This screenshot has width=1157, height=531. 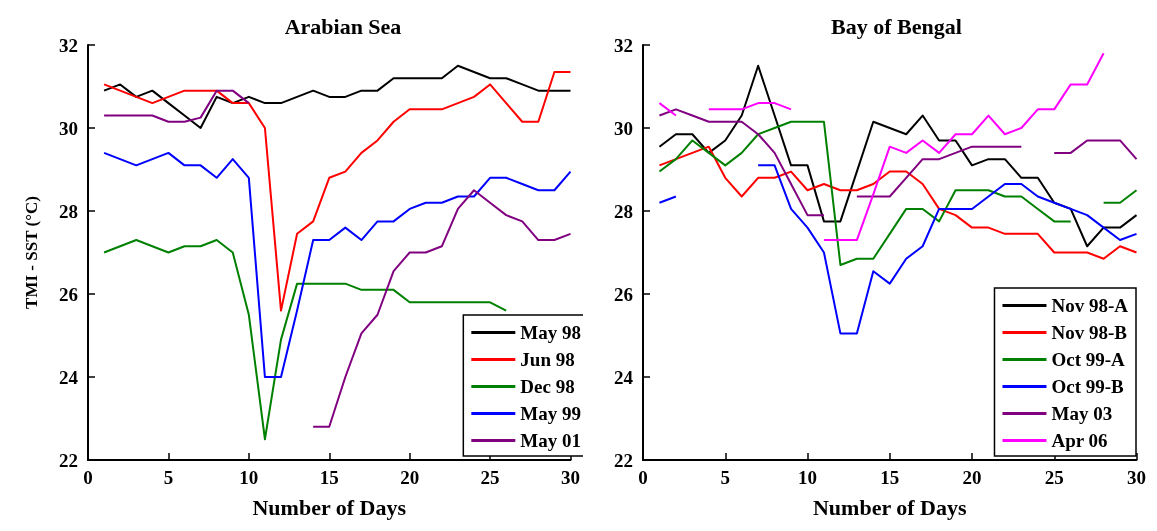 I want to click on legend-label: Dec 98, so click(x=547, y=386).